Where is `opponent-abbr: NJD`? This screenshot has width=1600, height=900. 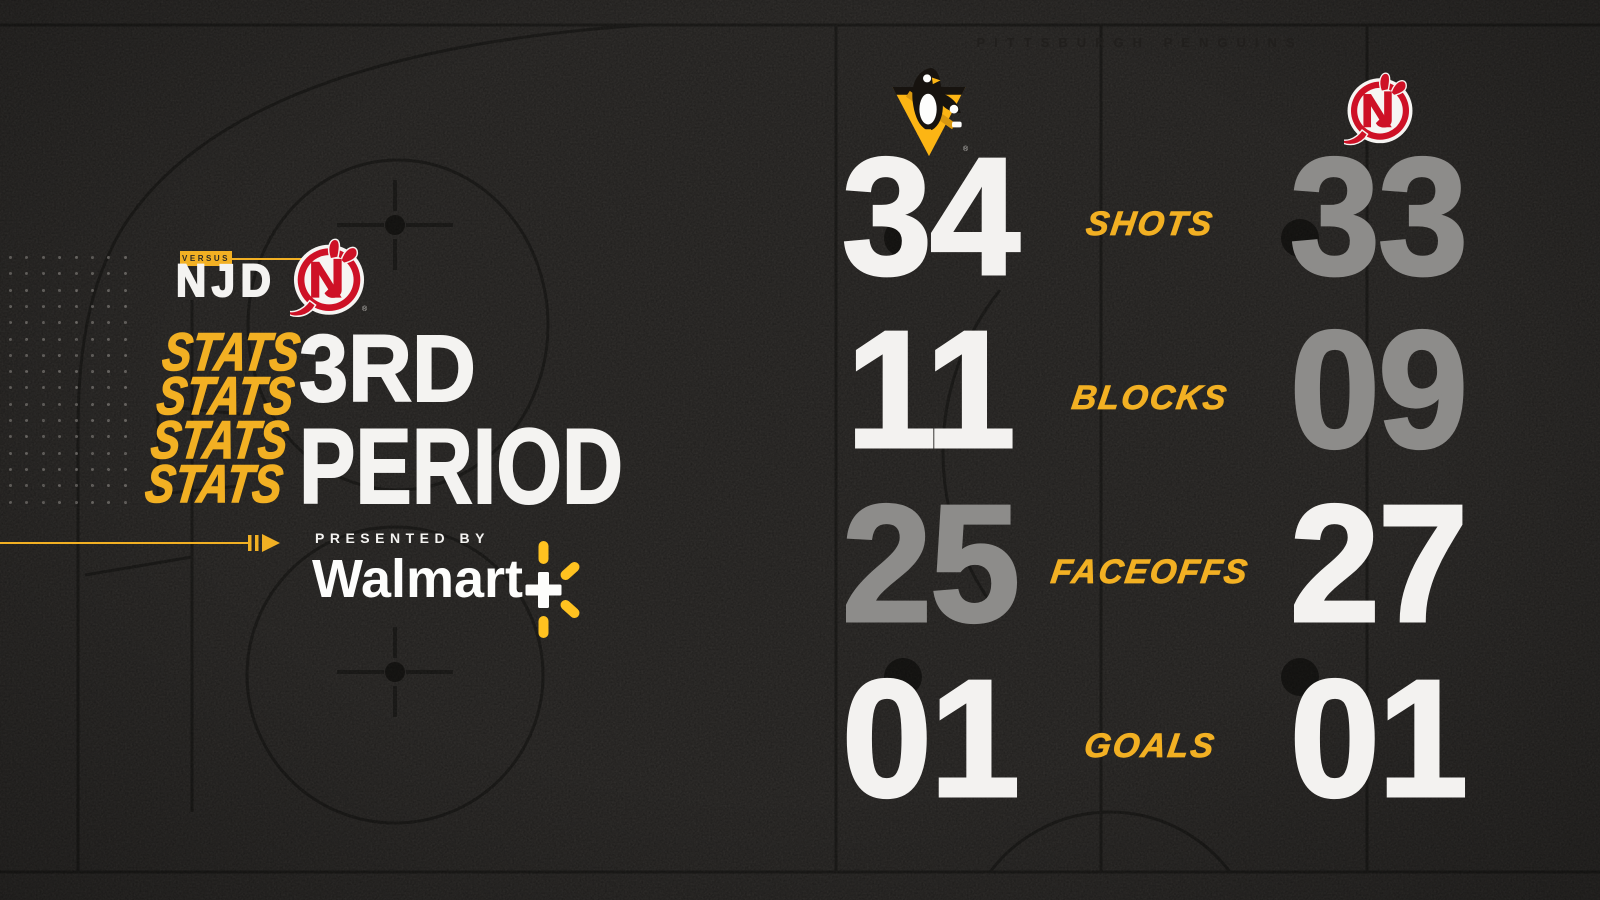 opponent-abbr: NJD is located at coordinates (226, 280).